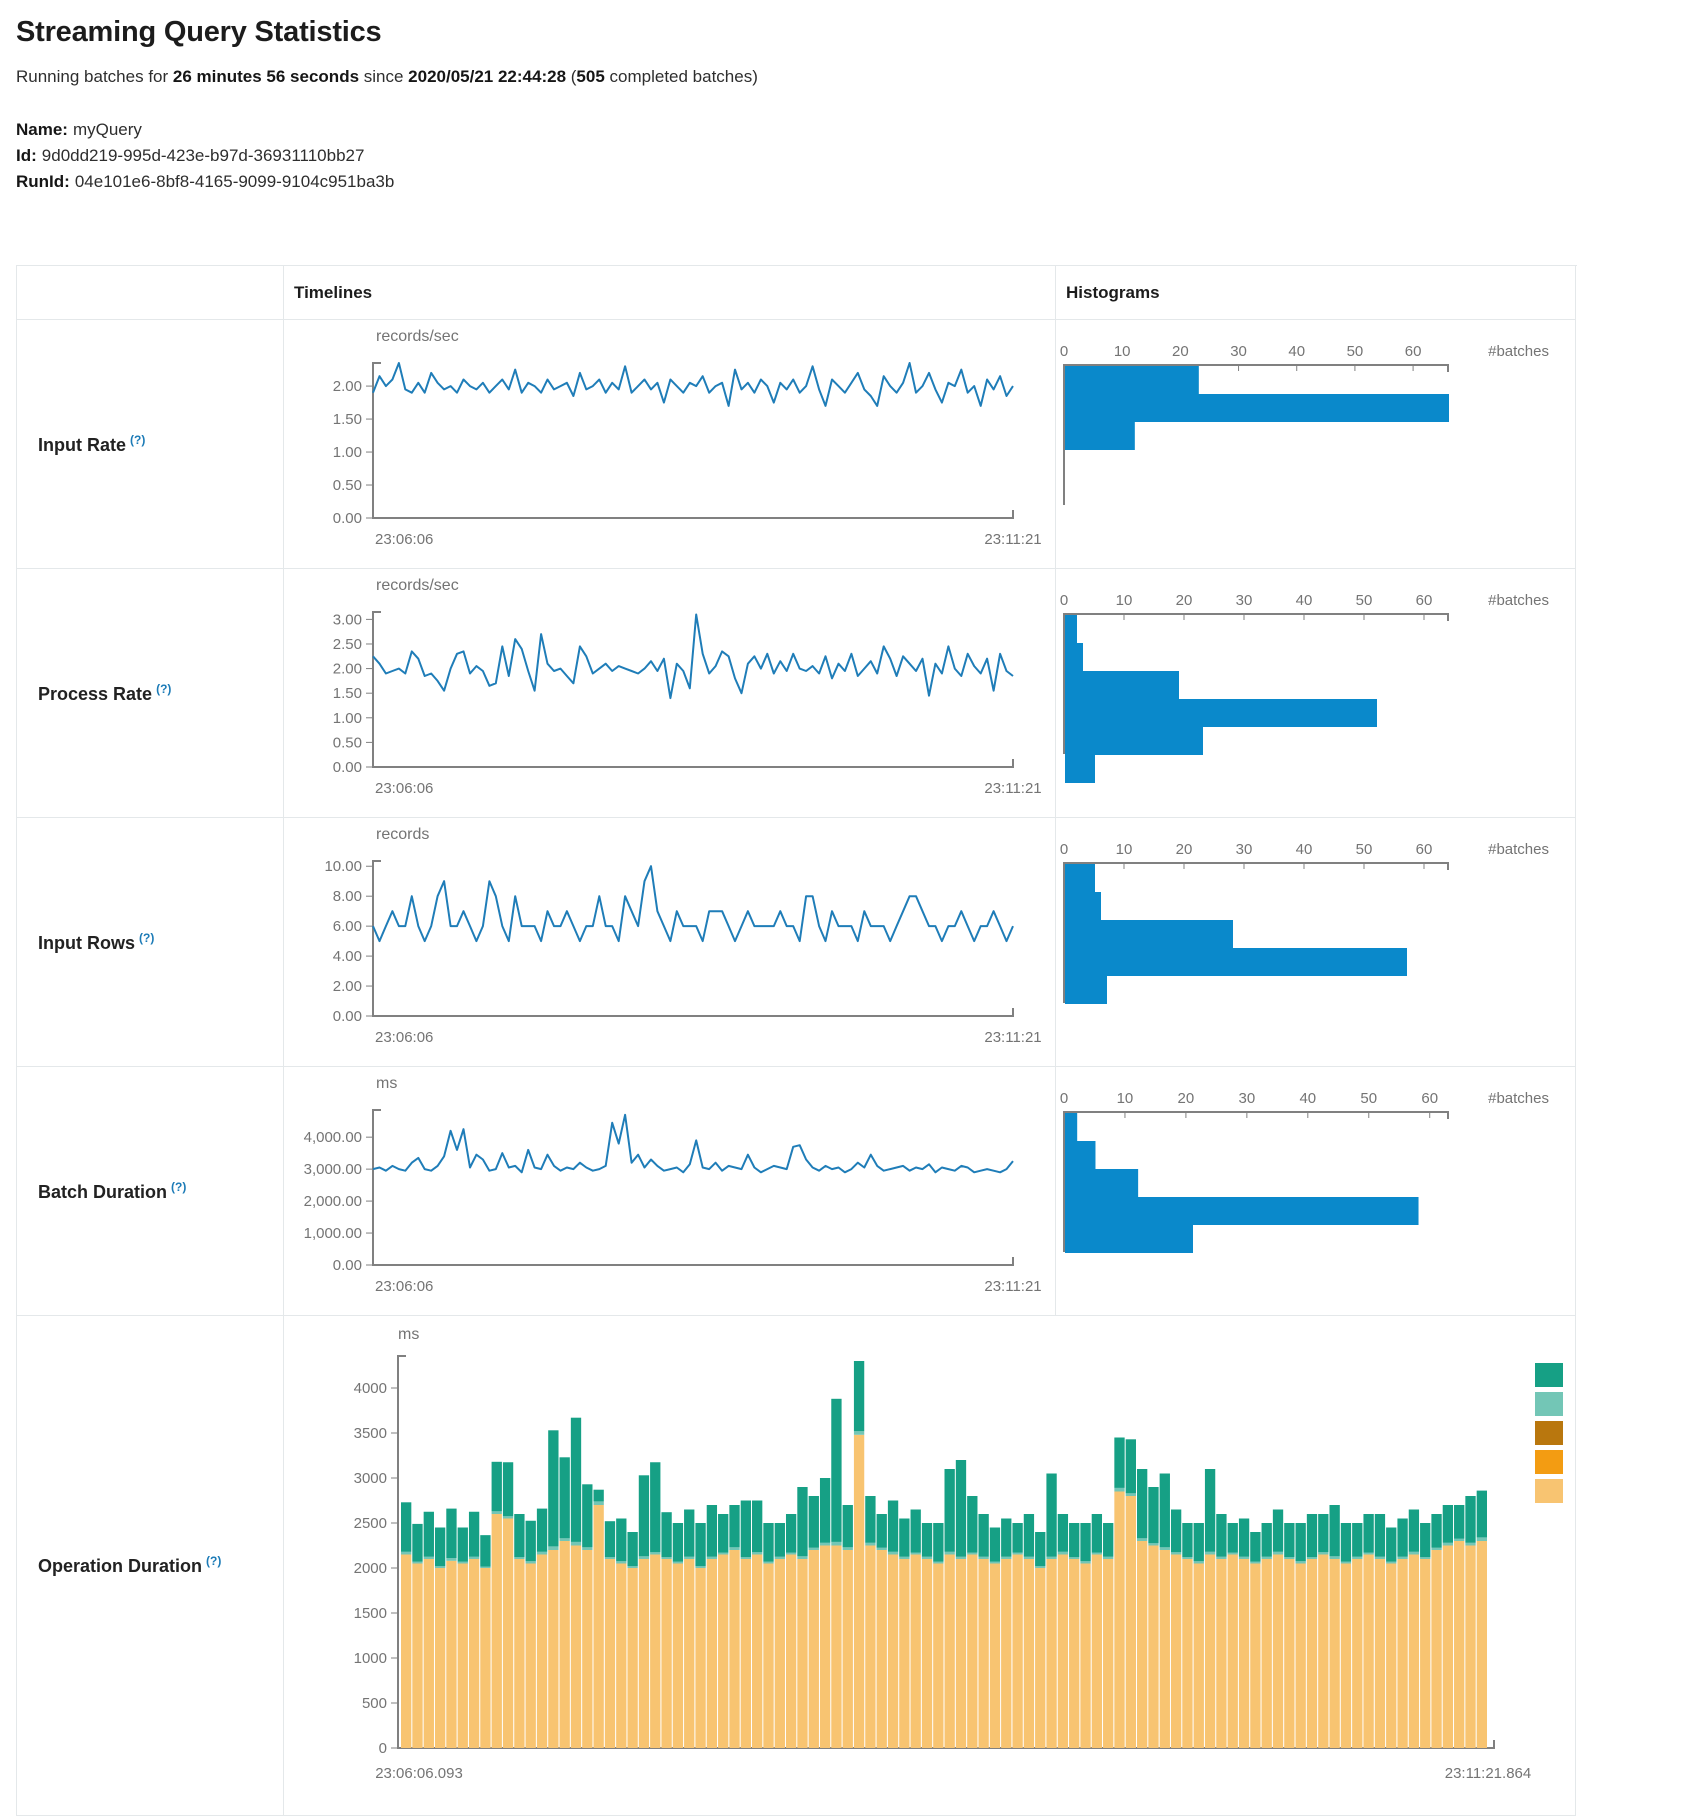 The width and height of the screenshot is (1693, 1820). I want to click on svg-text: 1,000.00, so click(333, 1233).